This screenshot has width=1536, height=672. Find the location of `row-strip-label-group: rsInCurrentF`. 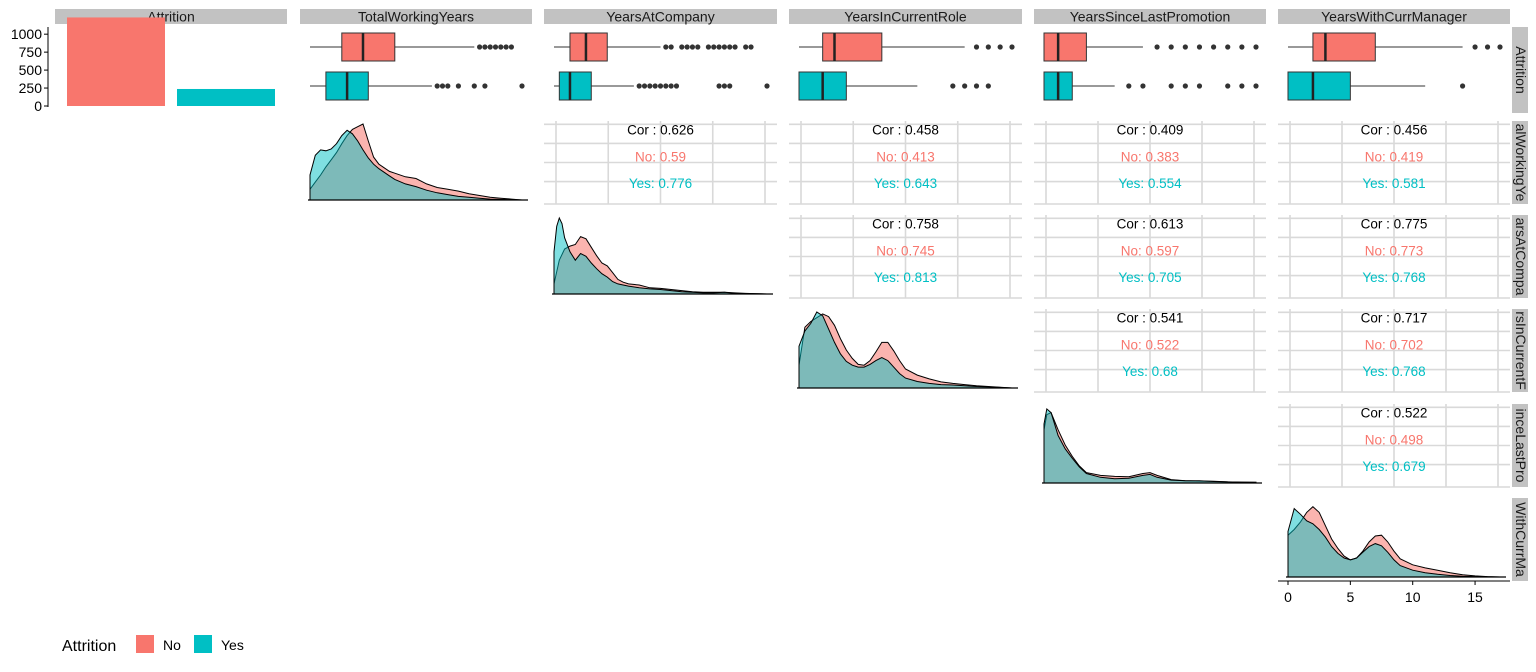

row-strip-label-group: rsInCurrentF is located at coordinates (1521, 350).